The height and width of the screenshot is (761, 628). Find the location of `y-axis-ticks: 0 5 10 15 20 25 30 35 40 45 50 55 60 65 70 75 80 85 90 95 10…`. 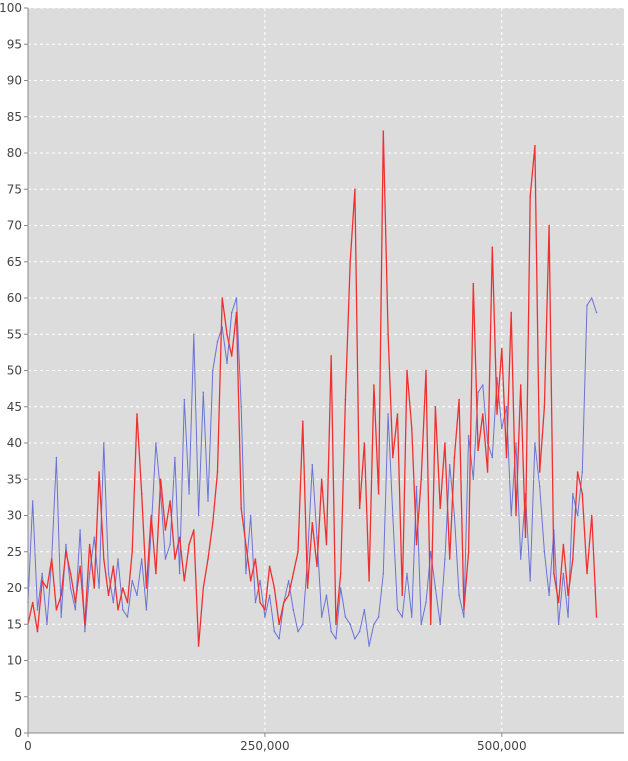

y-axis-ticks: 0 5 10 15 20 25 30 35 40 45 50 55 60 65 70 75 80 85 90 95 10… is located at coordinates (14, 370).